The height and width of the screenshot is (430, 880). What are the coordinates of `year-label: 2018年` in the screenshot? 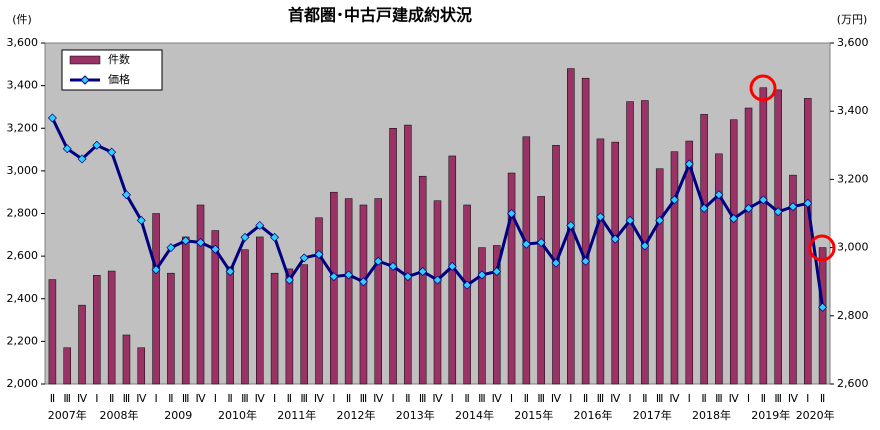 It's located at (711, 415).